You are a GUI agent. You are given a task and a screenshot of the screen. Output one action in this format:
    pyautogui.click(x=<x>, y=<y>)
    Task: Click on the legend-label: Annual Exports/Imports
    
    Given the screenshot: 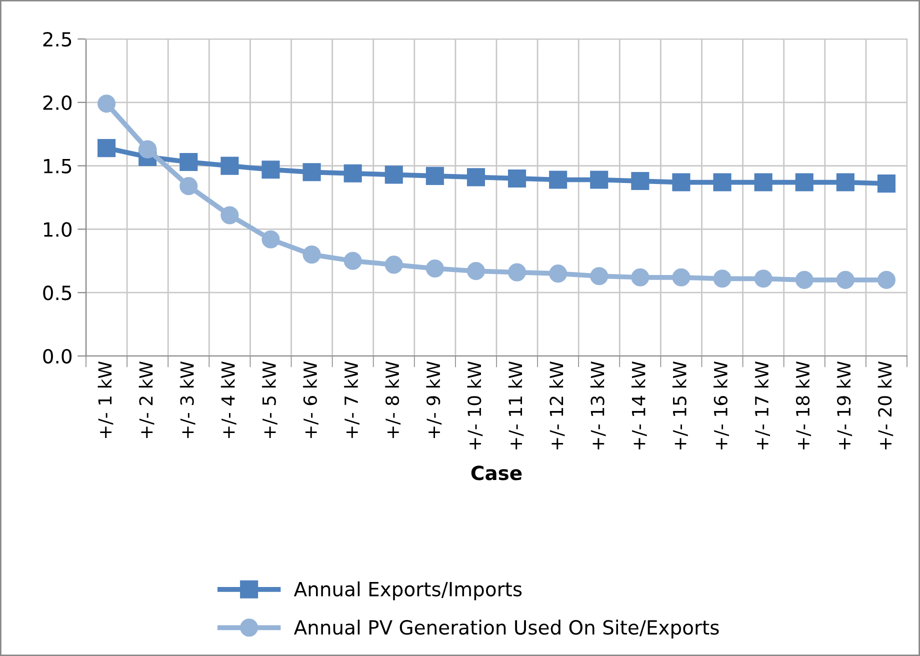 What is the action you would take?
    pyautogui.click(x=408, y=590)
    